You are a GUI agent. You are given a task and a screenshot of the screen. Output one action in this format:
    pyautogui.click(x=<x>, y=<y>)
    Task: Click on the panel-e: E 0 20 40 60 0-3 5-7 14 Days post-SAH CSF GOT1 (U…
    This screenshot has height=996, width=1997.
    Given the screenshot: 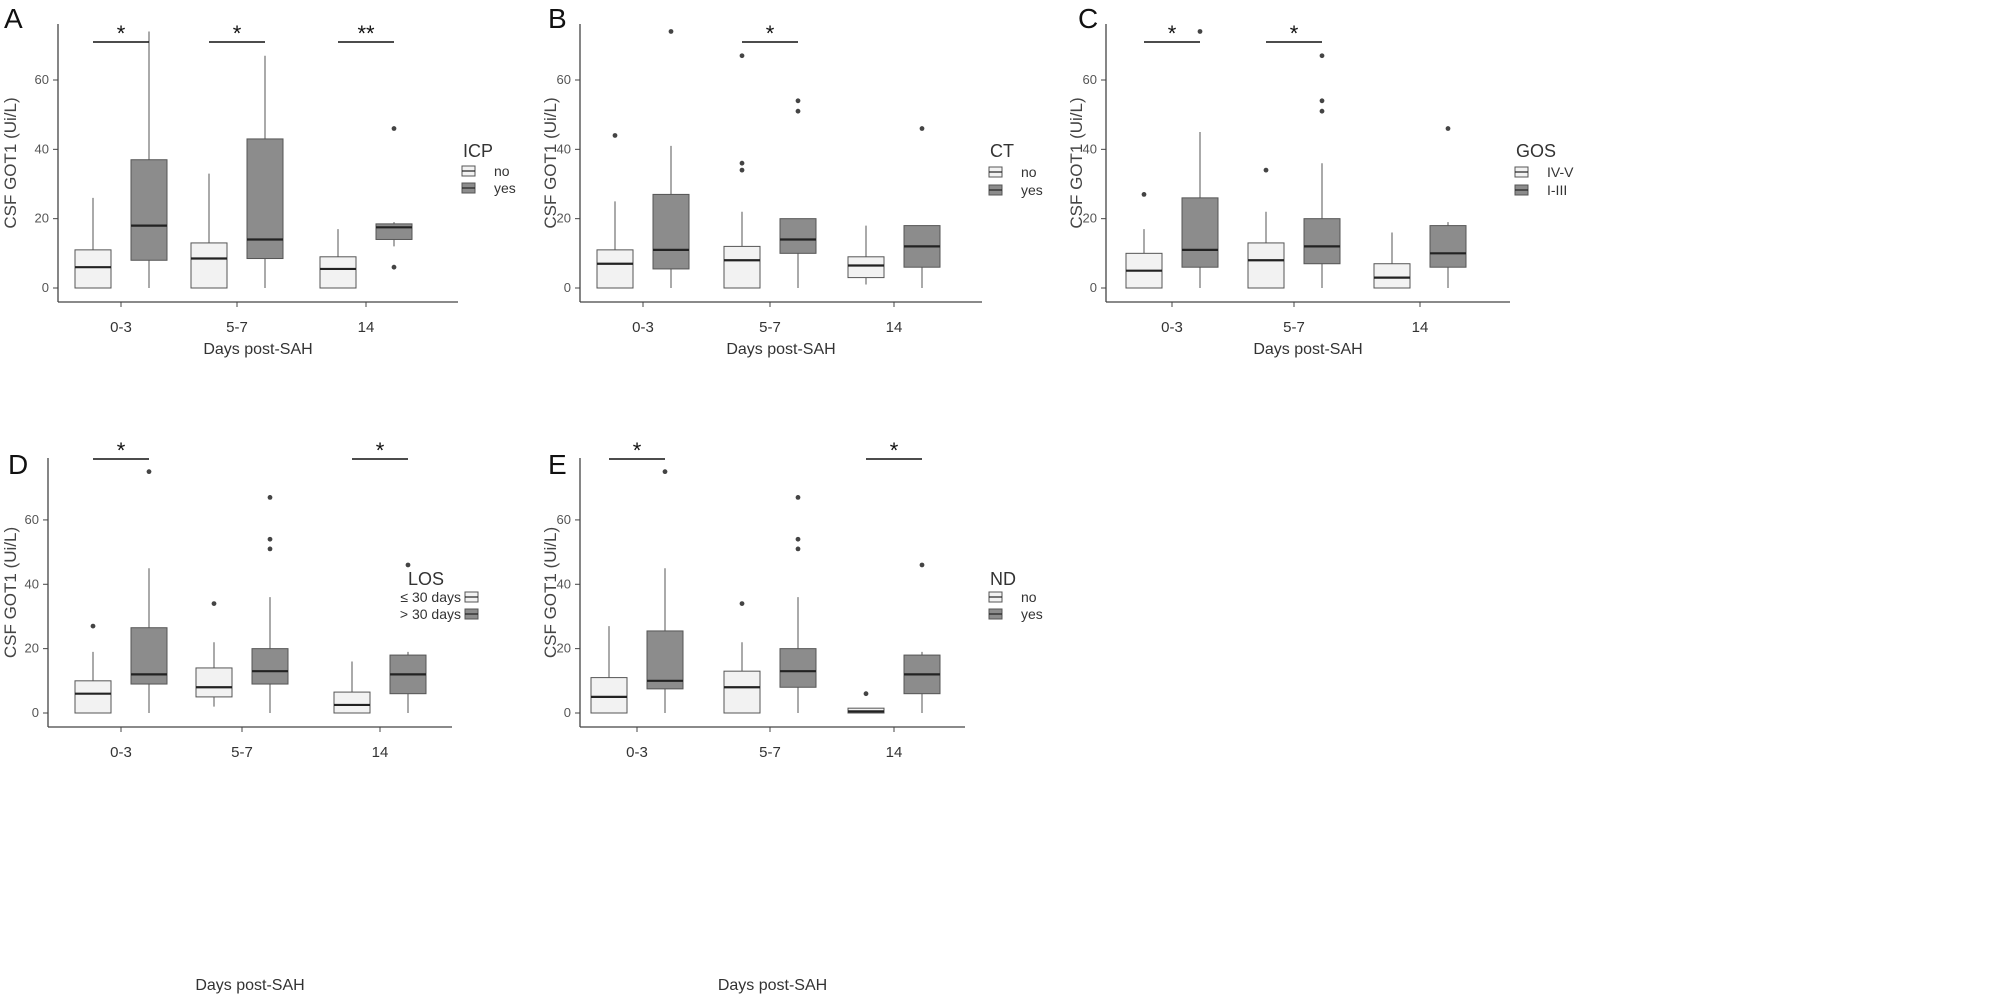 What is the action you would take?
    pyautogui.click(x=792, y=716)
    